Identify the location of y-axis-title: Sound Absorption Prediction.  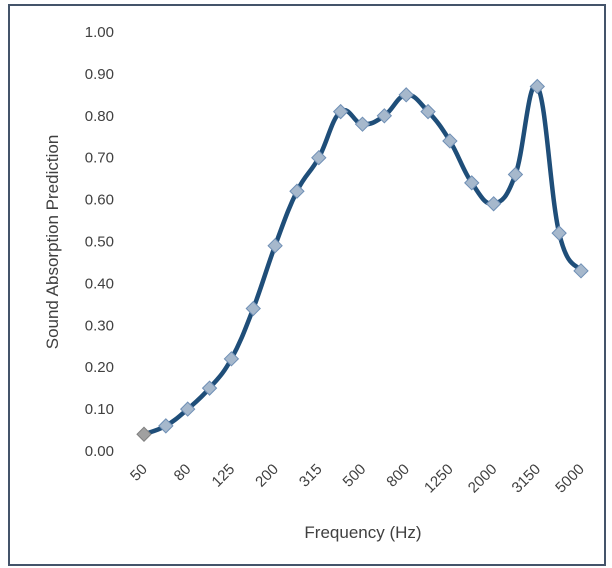
(52, 242).